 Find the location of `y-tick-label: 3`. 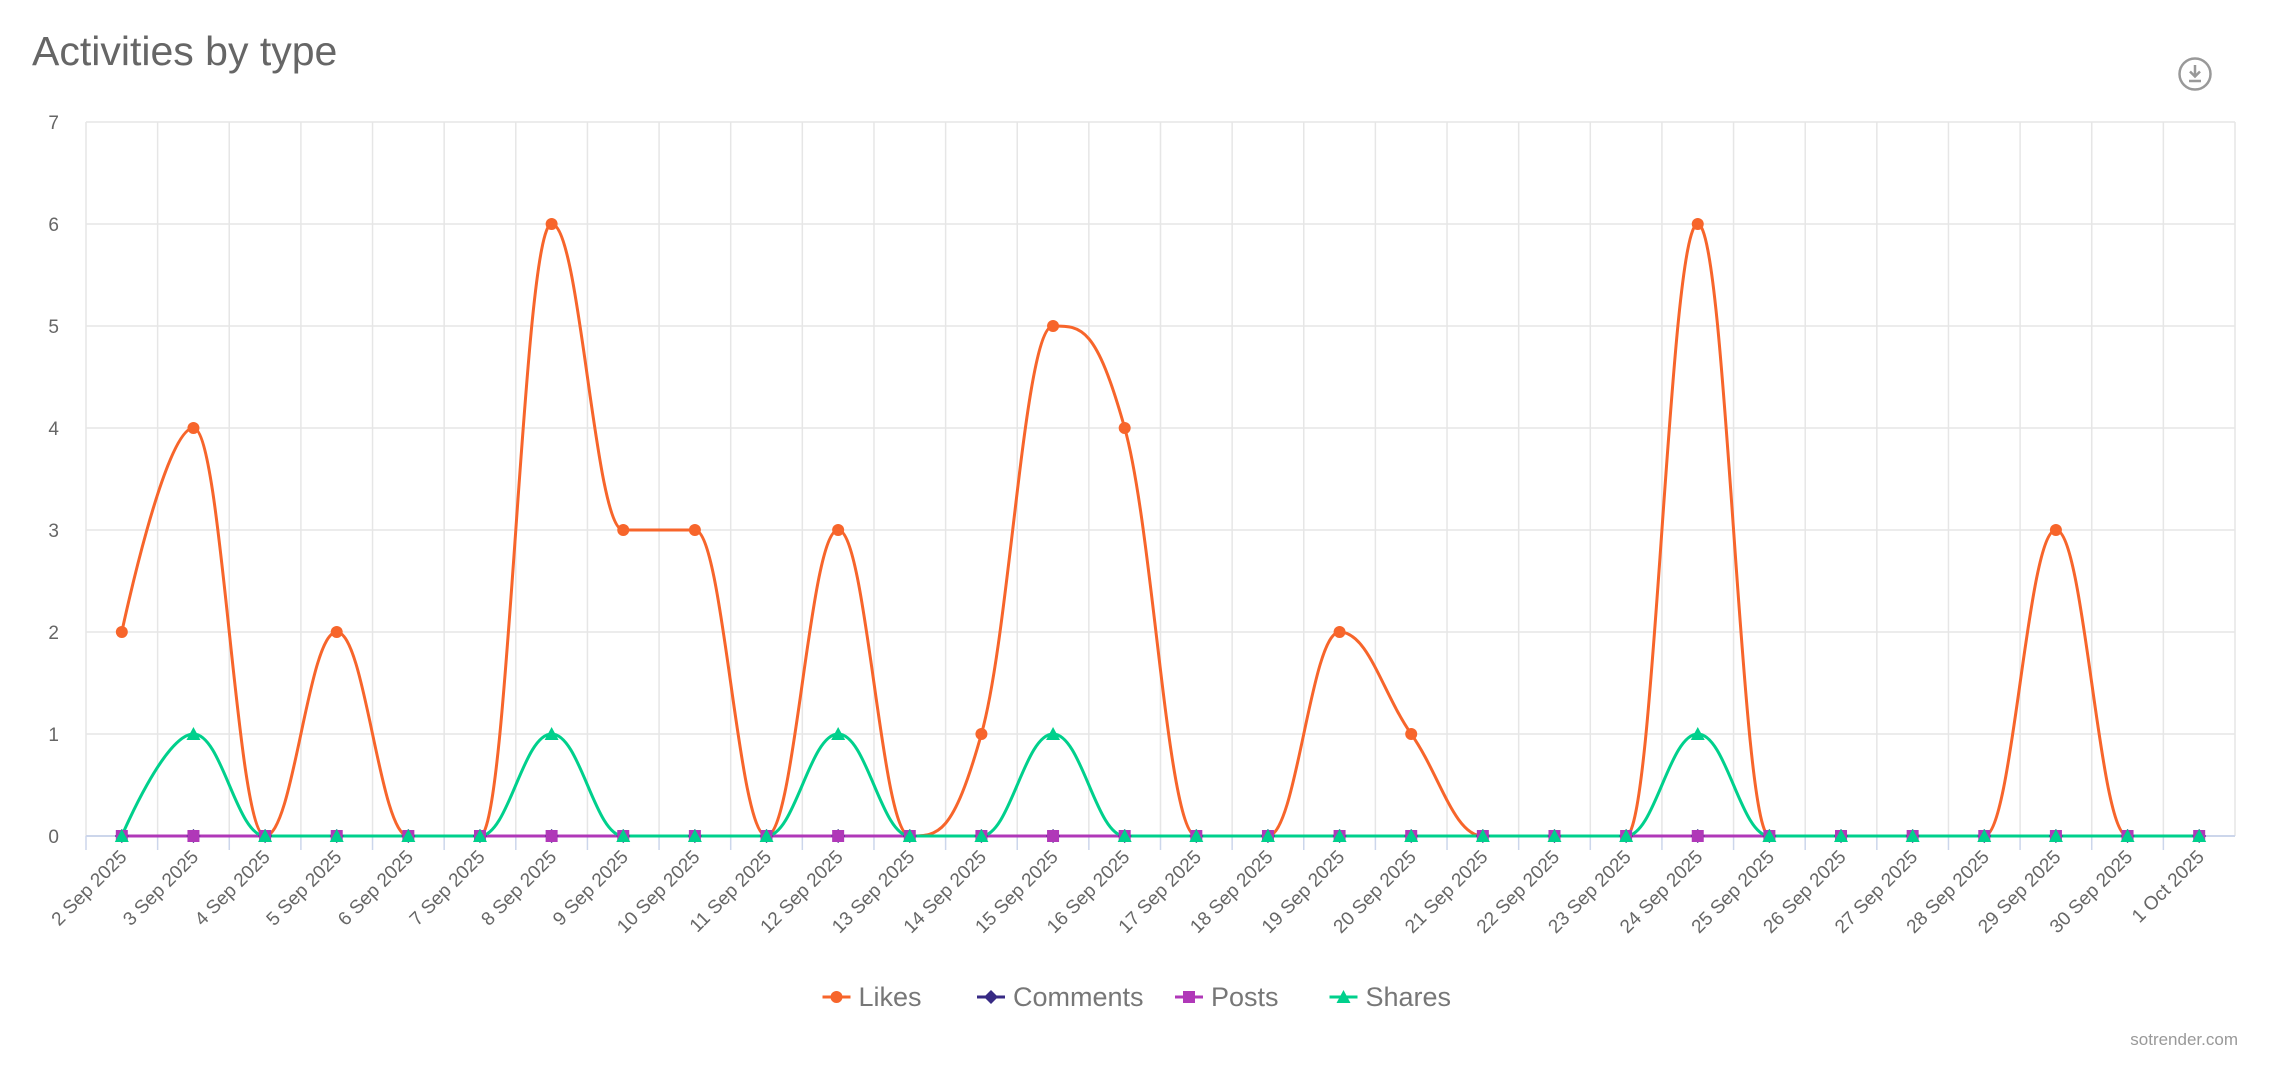

y-tick-label: 3 is located at coordinates (53, 531).